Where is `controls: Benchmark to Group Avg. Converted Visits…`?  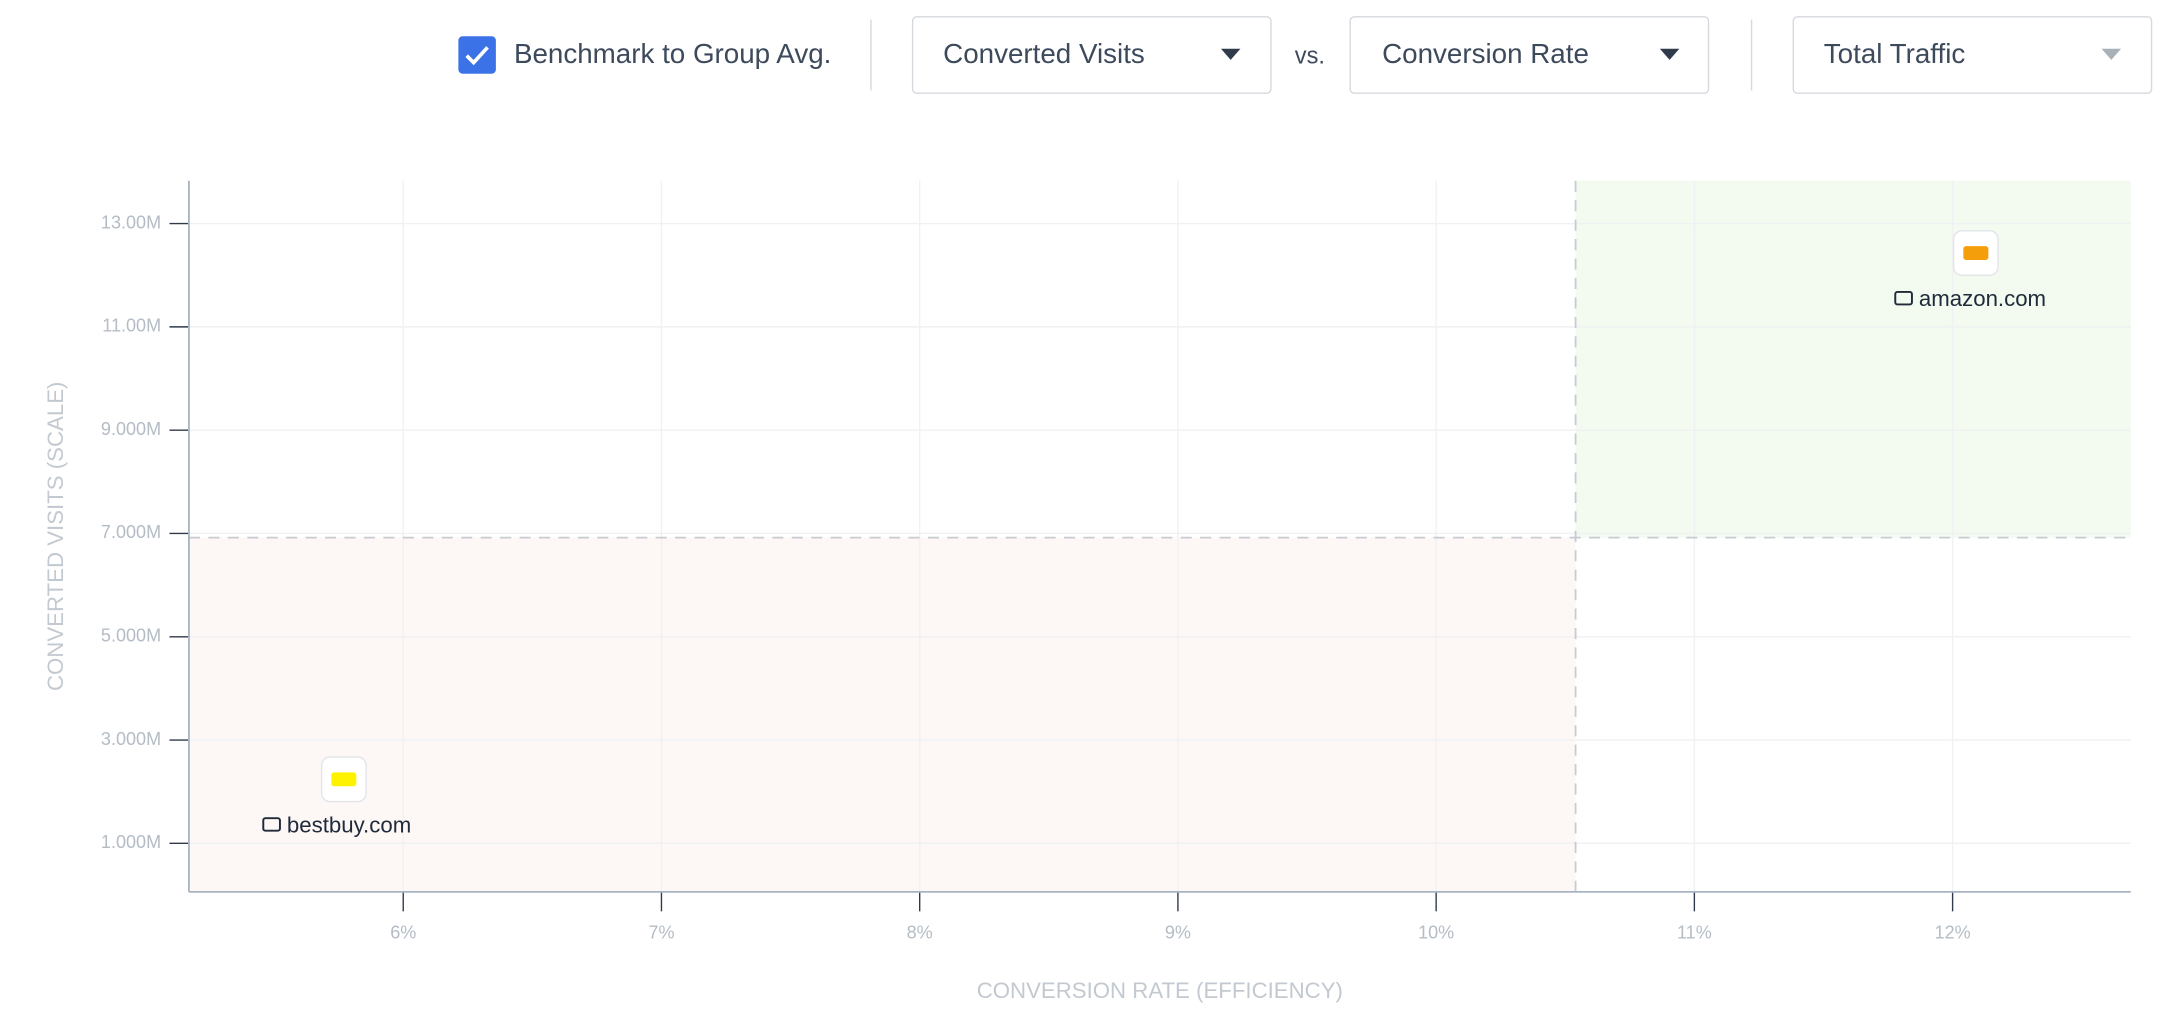
controls: Benchmark to Group Avg. Converted Visits… is located at coordinates (1305, 55).